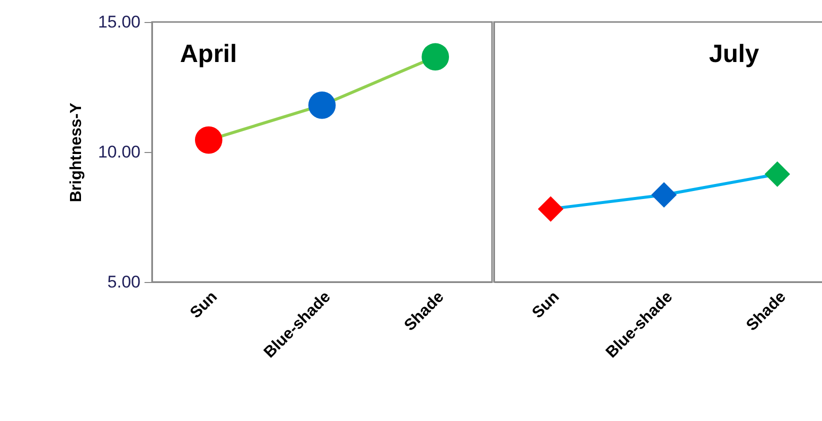  Describe the element at coordinates (208, 54) in the screenshot. I see `annotation: April` at that location.